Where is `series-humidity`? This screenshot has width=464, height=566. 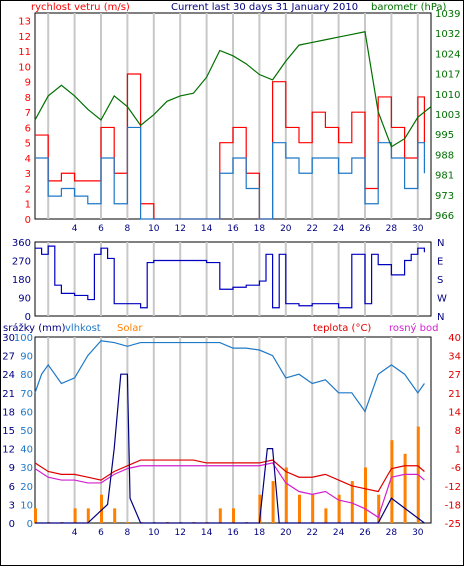
series-humidity is located at coordinates (229, 376).